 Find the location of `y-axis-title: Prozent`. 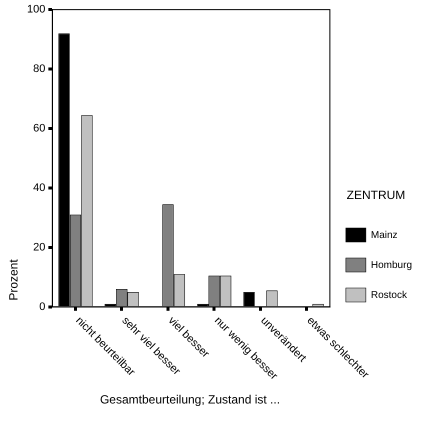

y-axis-title: Prozent is located at coordinates (13, 279).